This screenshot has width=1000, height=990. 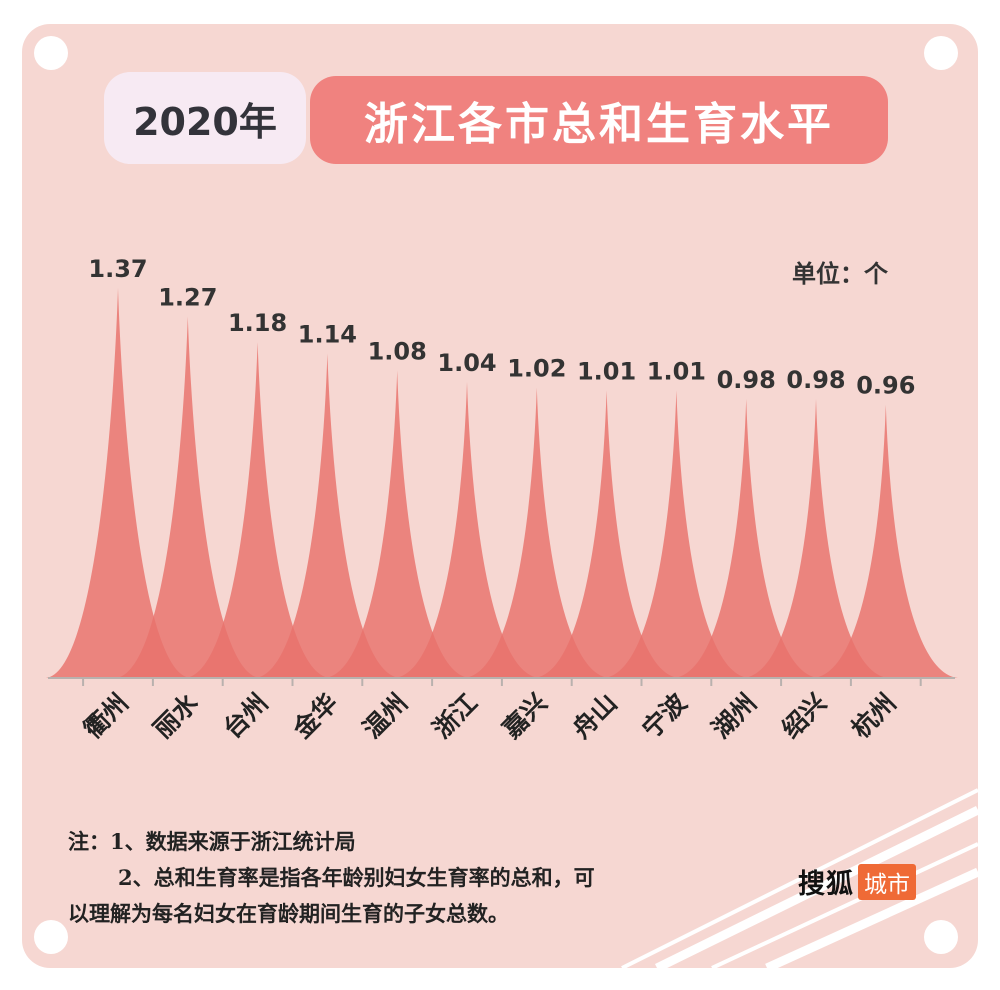 I want to click on spike-衢州, so click(x=118, y=483).